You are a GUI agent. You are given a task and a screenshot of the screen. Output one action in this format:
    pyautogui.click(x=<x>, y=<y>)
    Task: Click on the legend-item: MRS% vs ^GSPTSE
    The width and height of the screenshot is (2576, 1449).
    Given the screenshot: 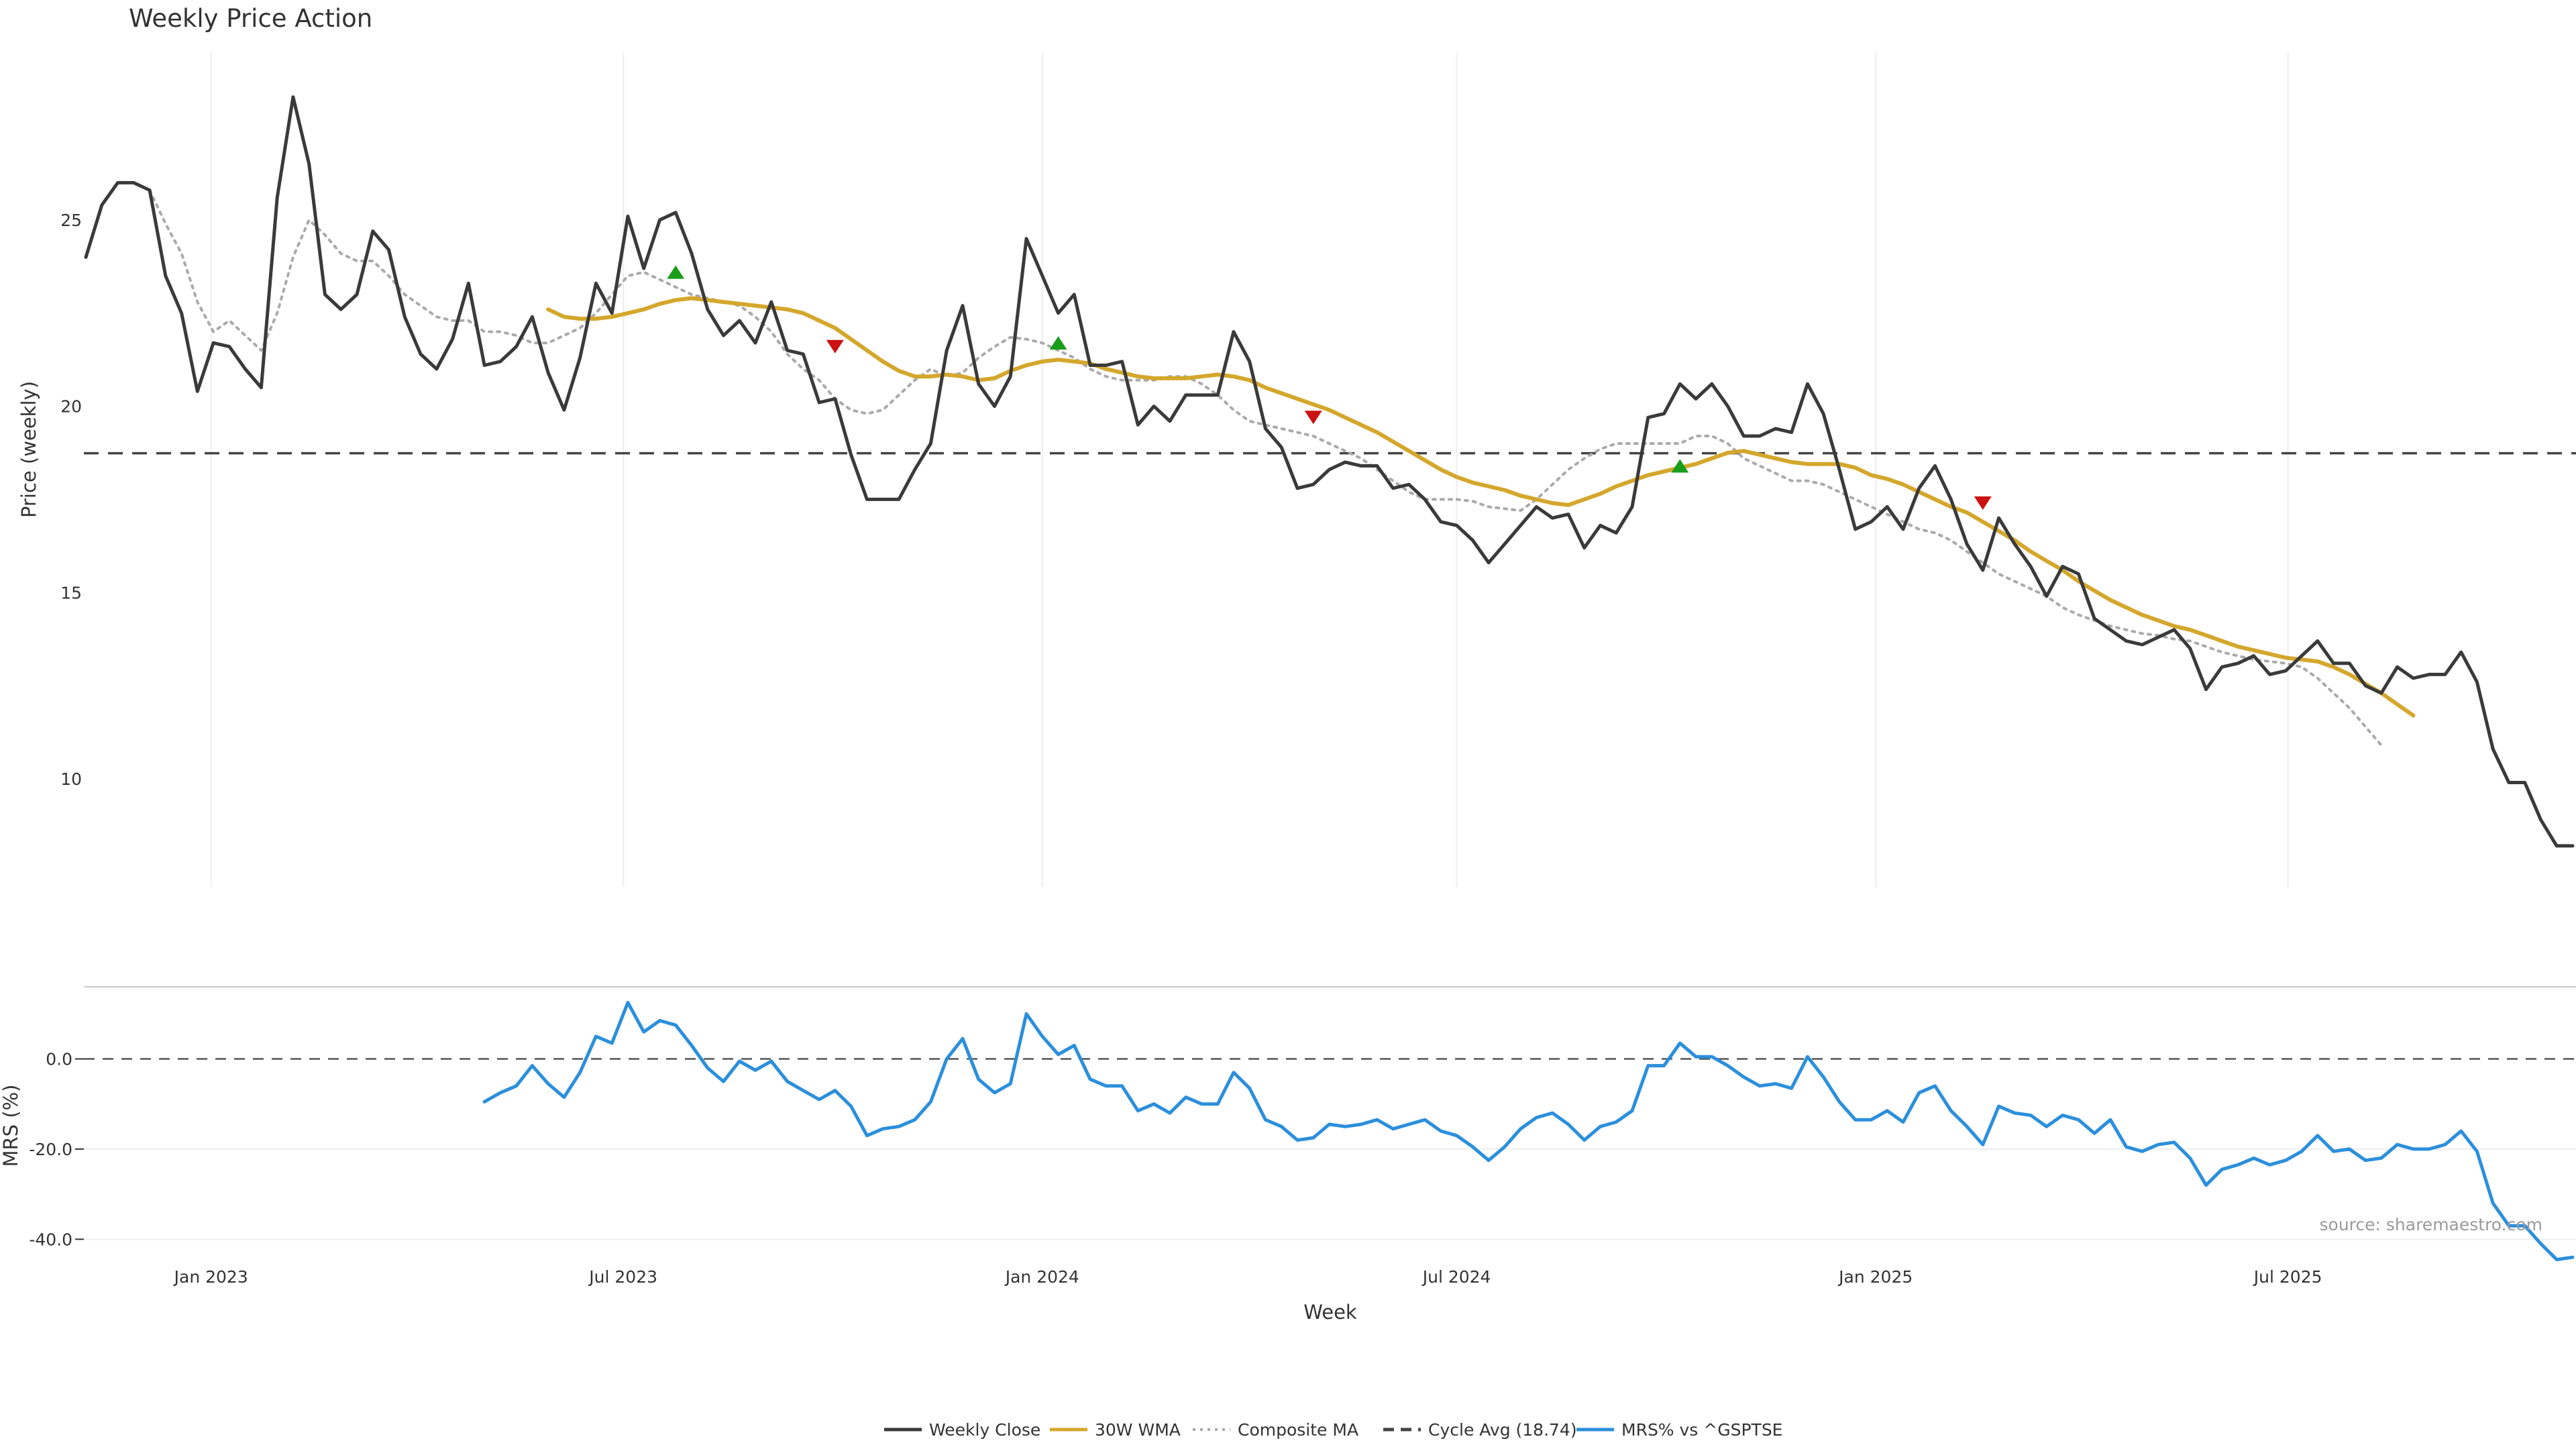 What is the action you would take?
    pyautogui.click(x=1679, y=1430)
    